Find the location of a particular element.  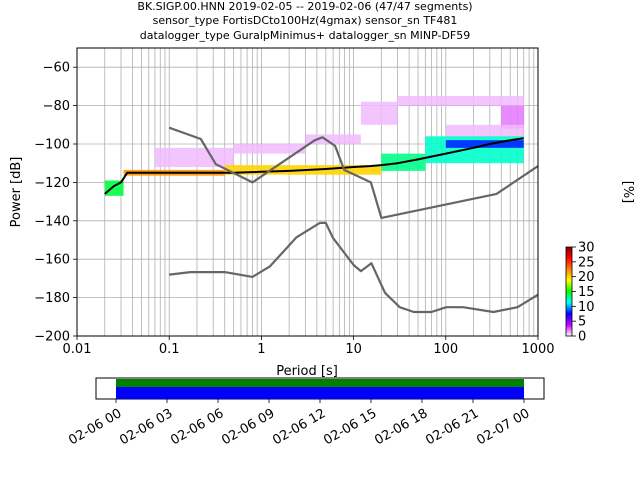

x-tick-label: 100 is located at coordinates (445, 349).